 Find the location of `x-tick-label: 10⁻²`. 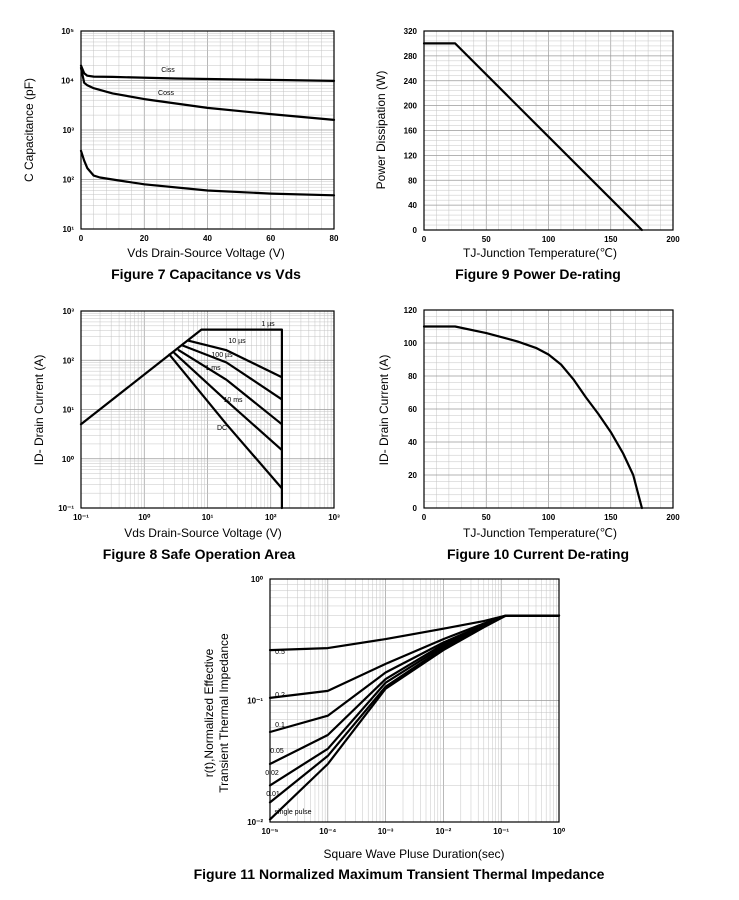

x-tick-label: 10⁻² is located at coordinates (444, 831).